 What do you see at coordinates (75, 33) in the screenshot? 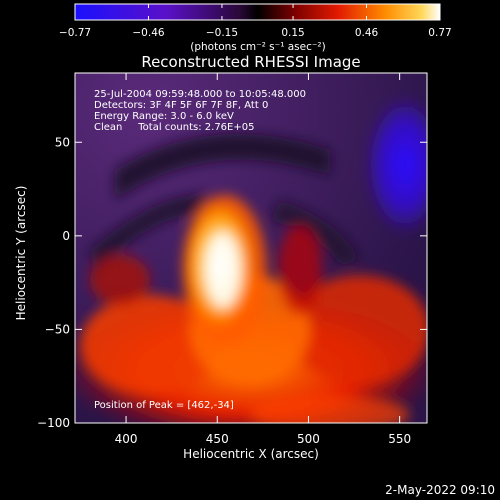
I see `colorbar-tick-label: −0.77` at bounding box center [75, 33].